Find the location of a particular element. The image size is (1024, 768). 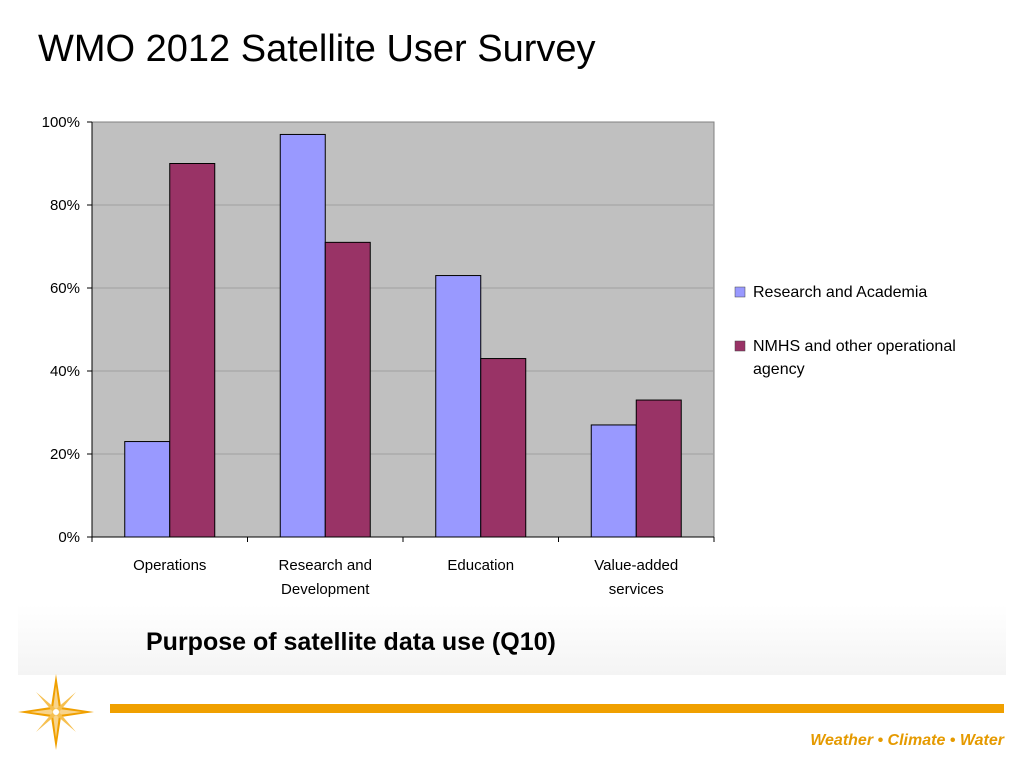

legend-label: Research and Academia is located at coordinates (840, 292).